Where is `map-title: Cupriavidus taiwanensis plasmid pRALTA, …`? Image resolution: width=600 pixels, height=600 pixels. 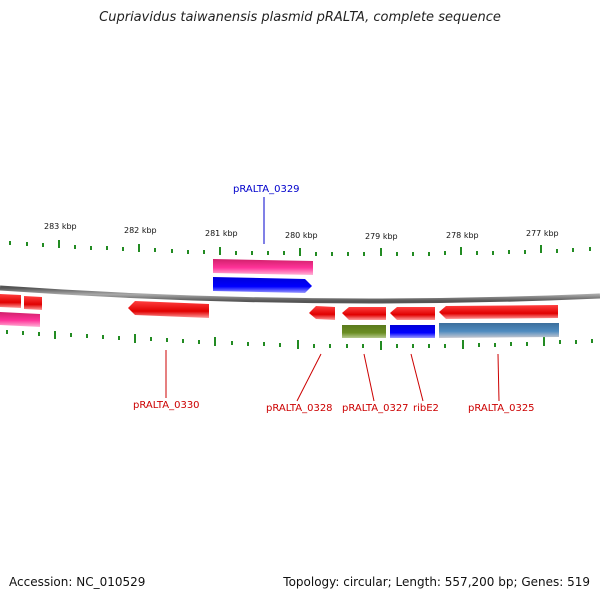 map-title: Cupriavidus taiwanensis plasmid pRALTA, … is located at coordinates (300, 17).